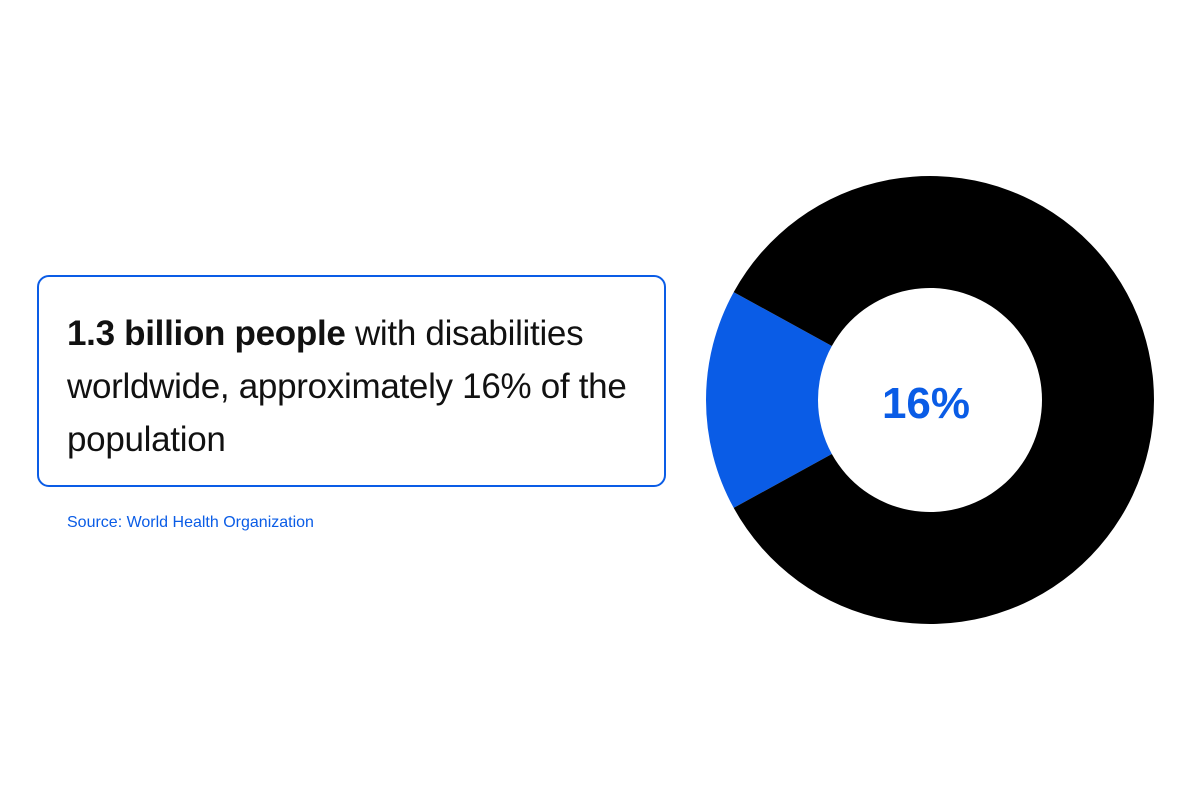  I want to click on source-citation: Source: World Health Organization, so click(190, 522).